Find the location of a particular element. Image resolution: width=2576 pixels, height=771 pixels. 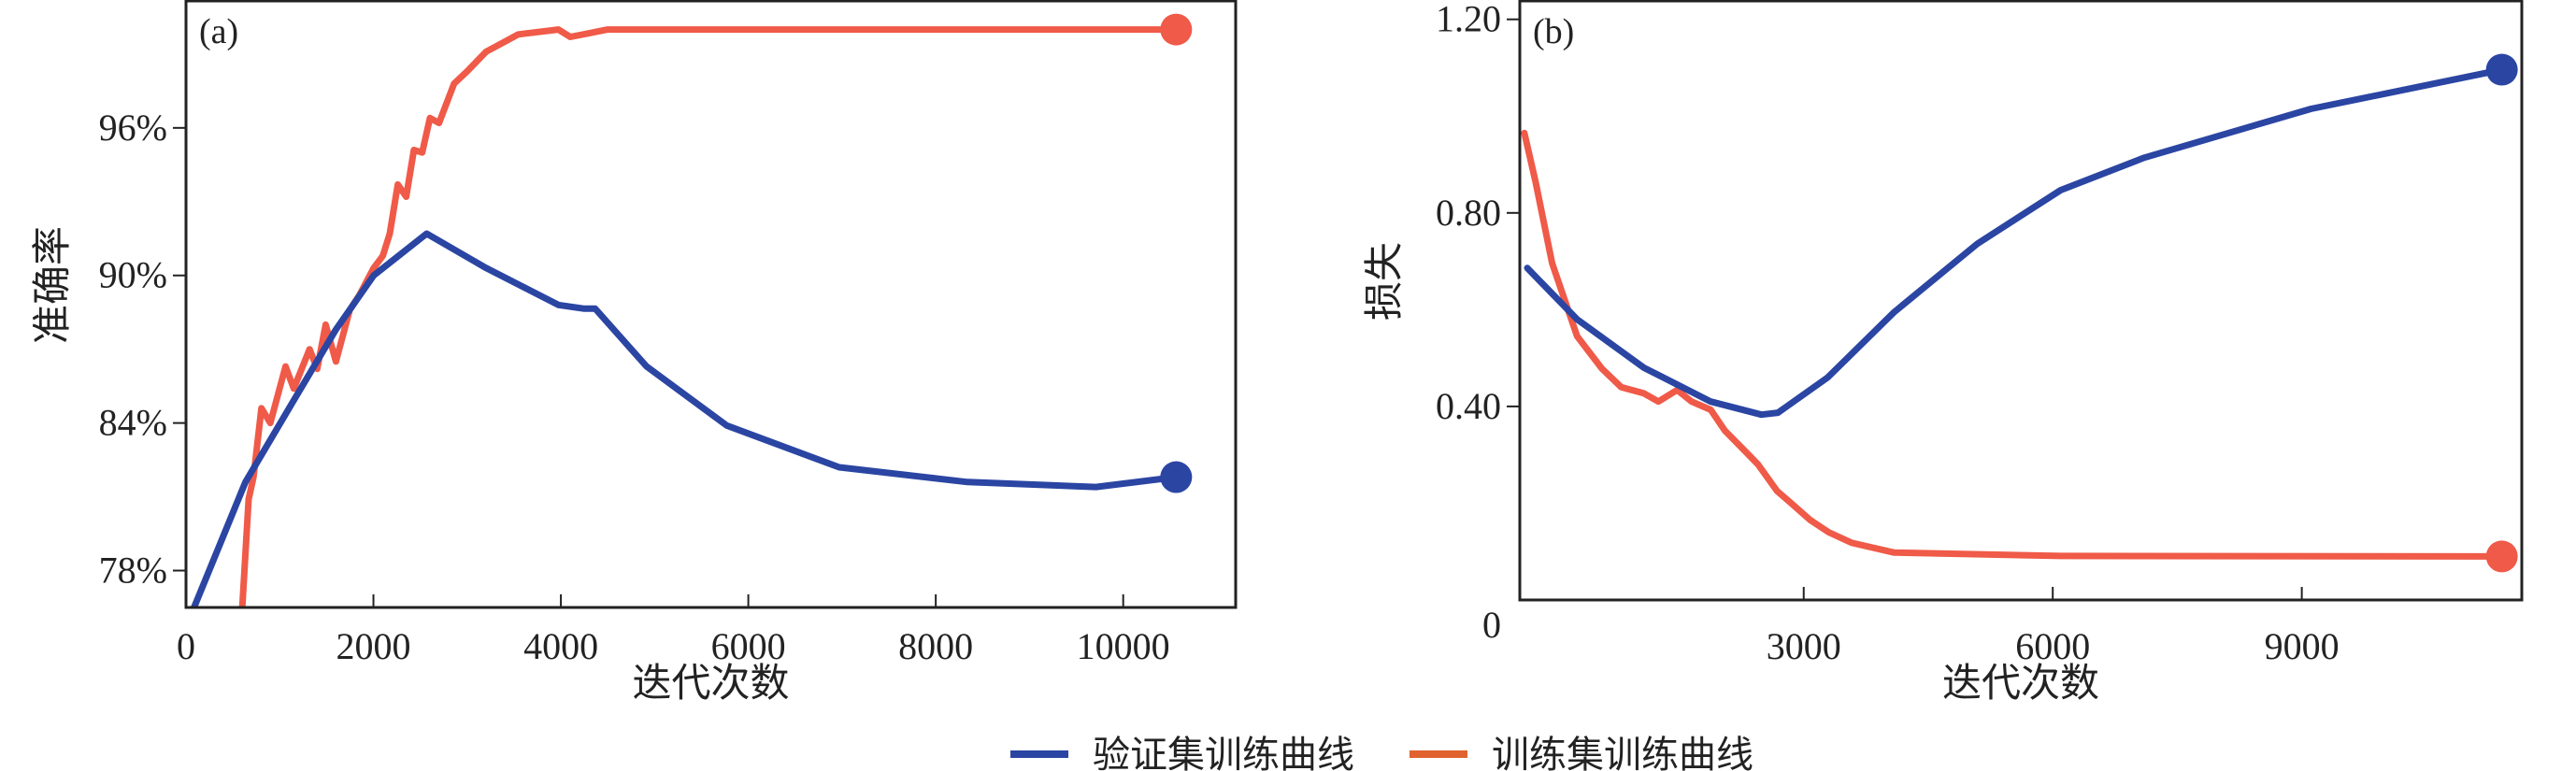

x-tick-label: 8000 is located at coordinates (935, 646).